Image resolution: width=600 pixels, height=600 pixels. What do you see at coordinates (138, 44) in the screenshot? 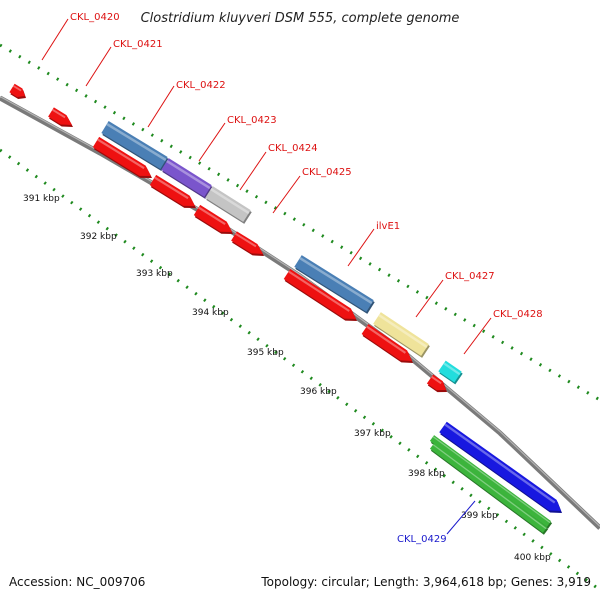
I see `gene-label: CKL_0421` at bounding box center [138, 44].